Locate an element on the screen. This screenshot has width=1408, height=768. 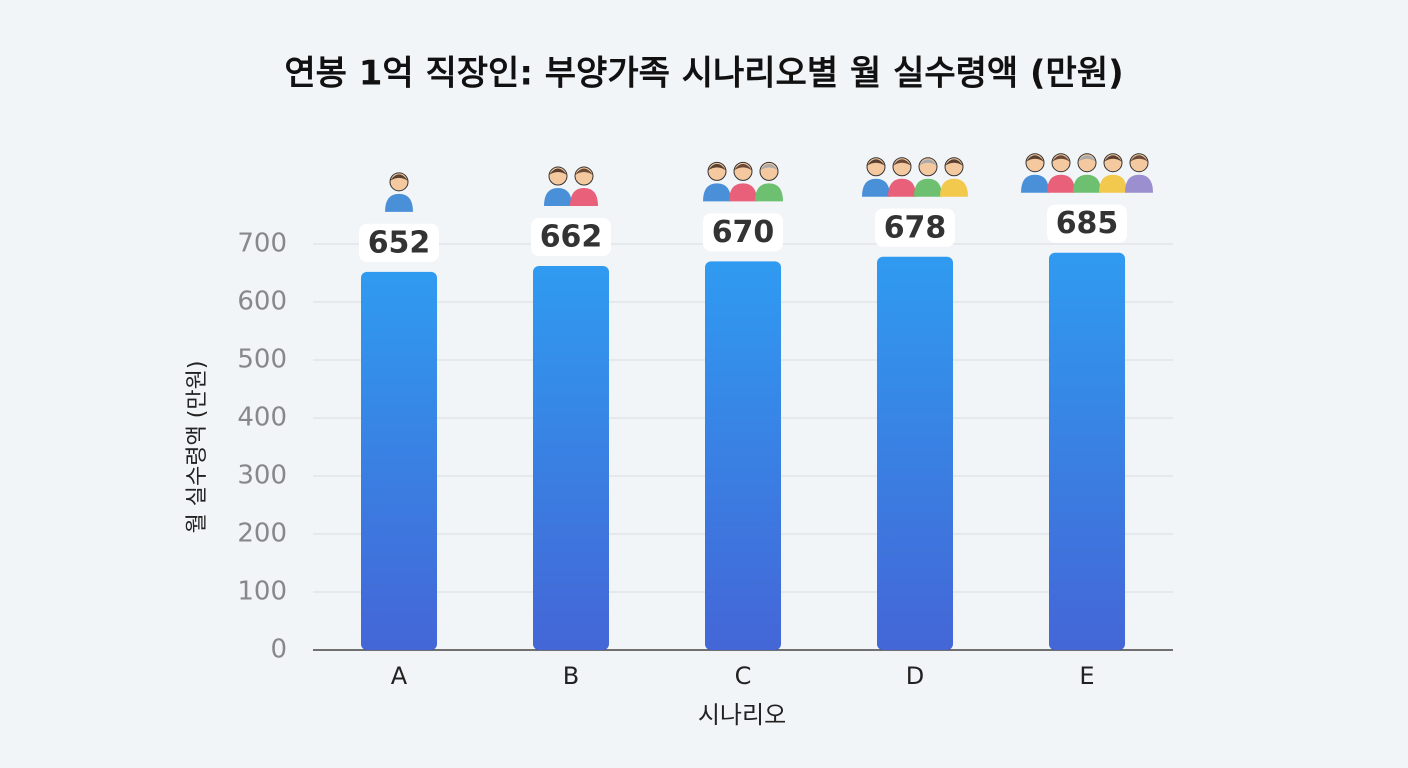
value-label: 652 is located at coordinates (399, 242).